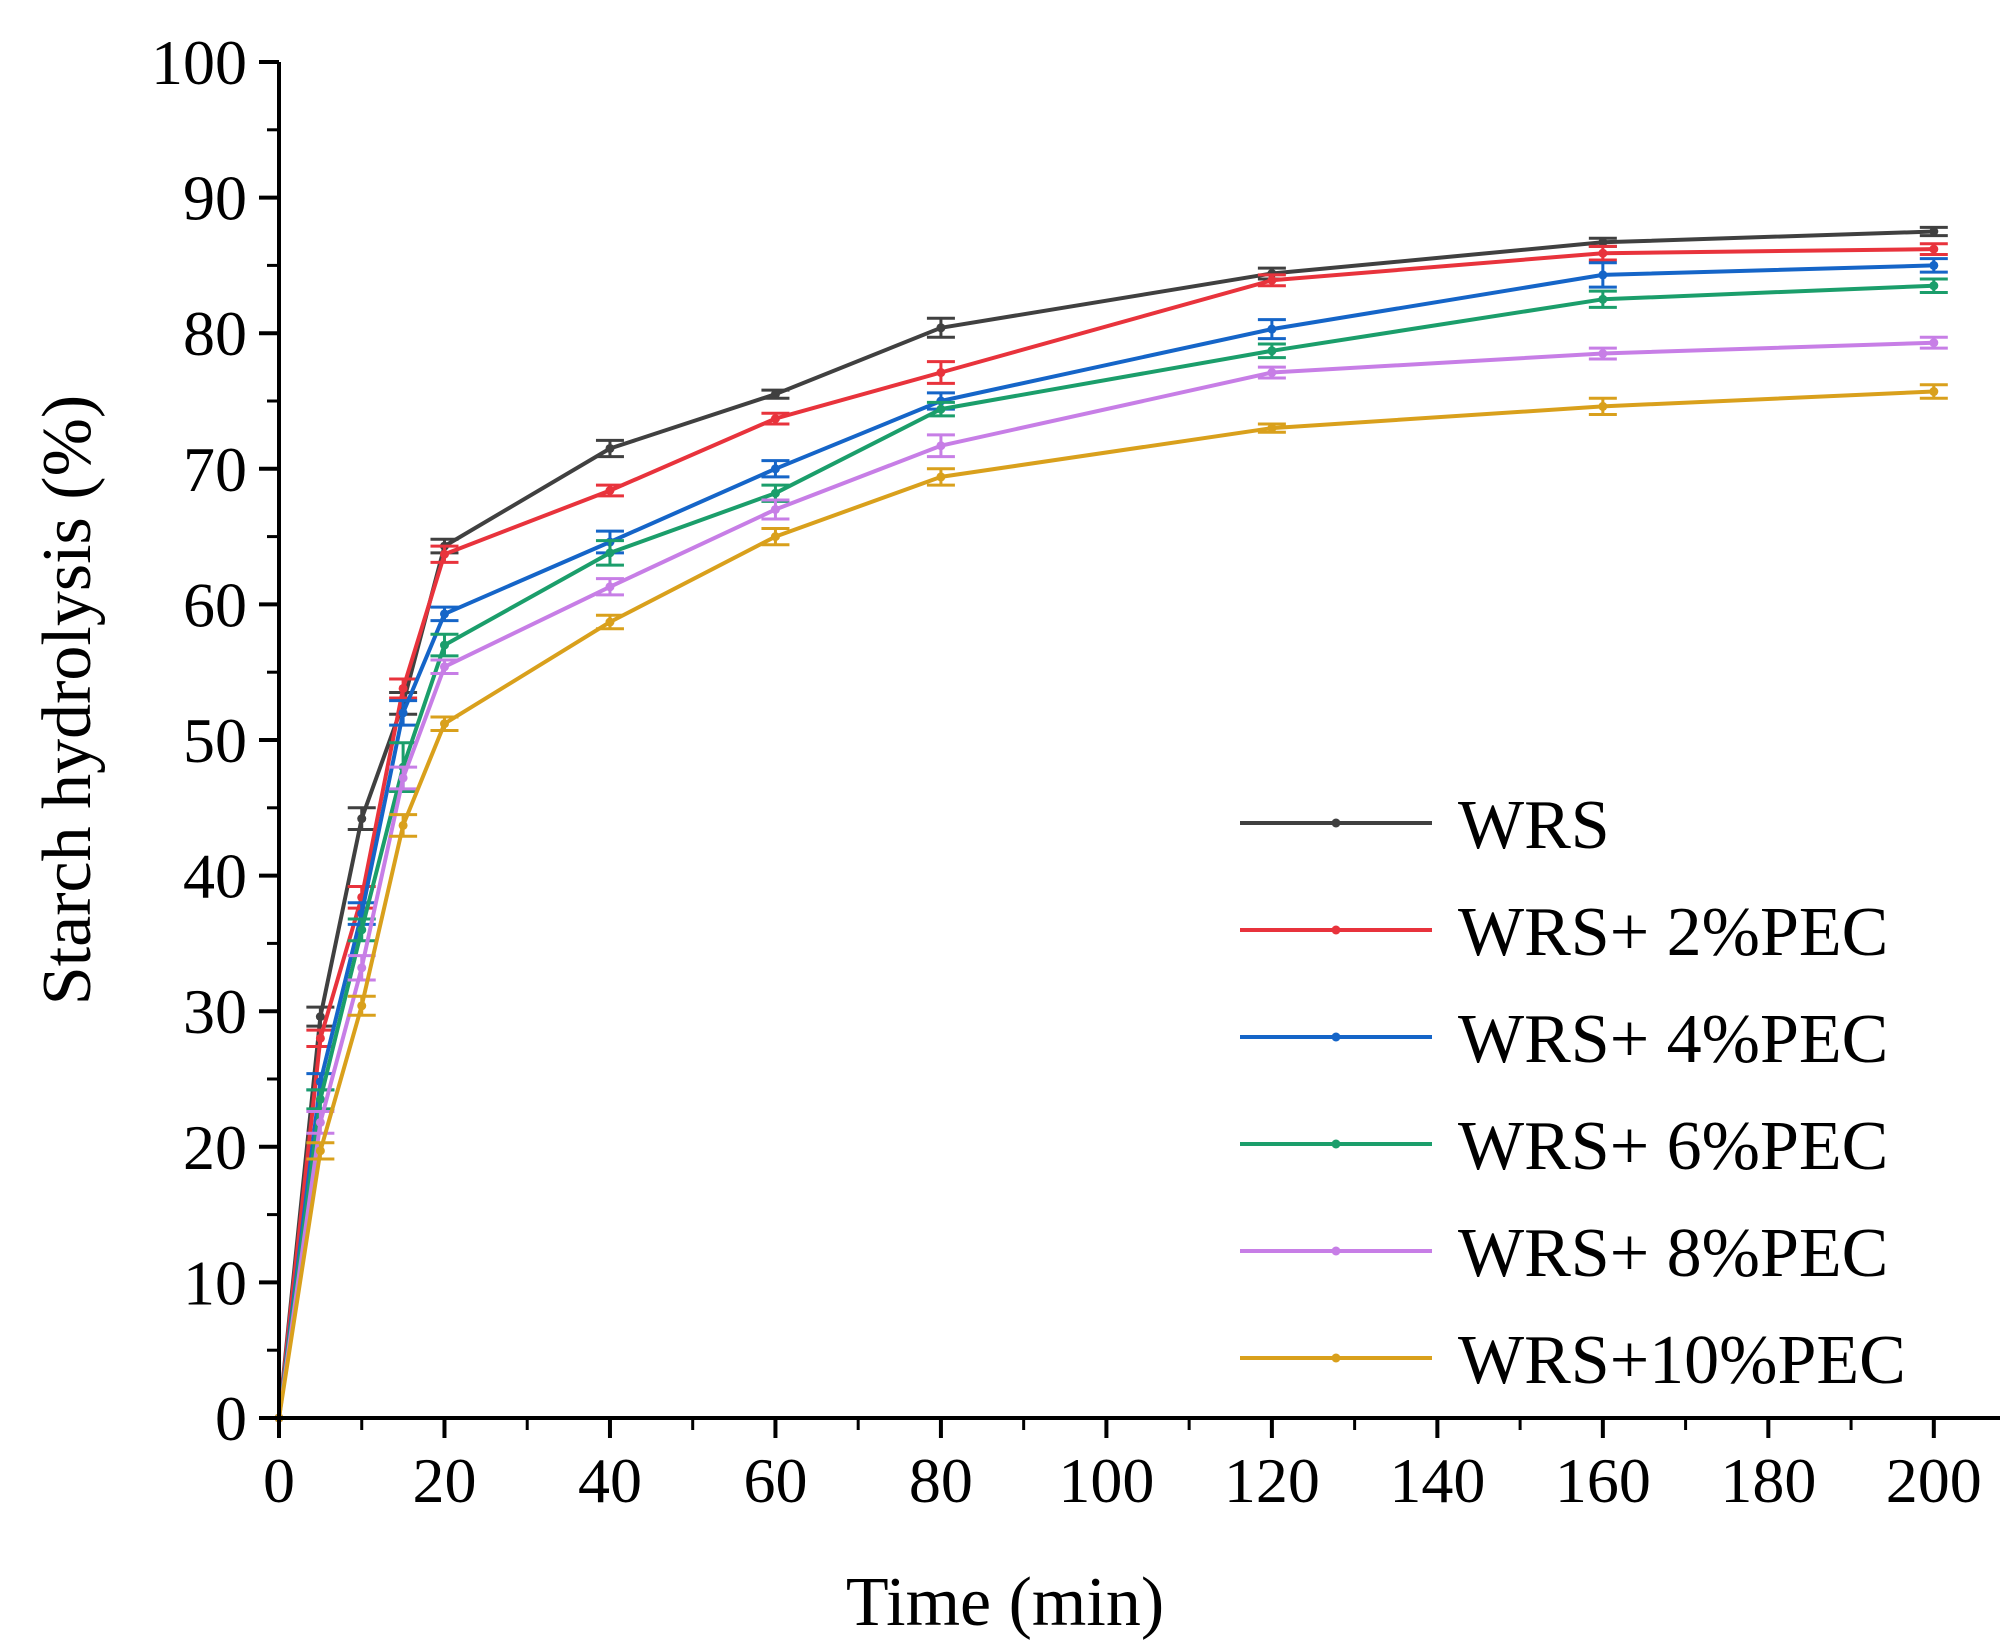 The width and height of the screenshot is (2011, 1648). I want to click on y-tick-label: 80, so click(215, 333).